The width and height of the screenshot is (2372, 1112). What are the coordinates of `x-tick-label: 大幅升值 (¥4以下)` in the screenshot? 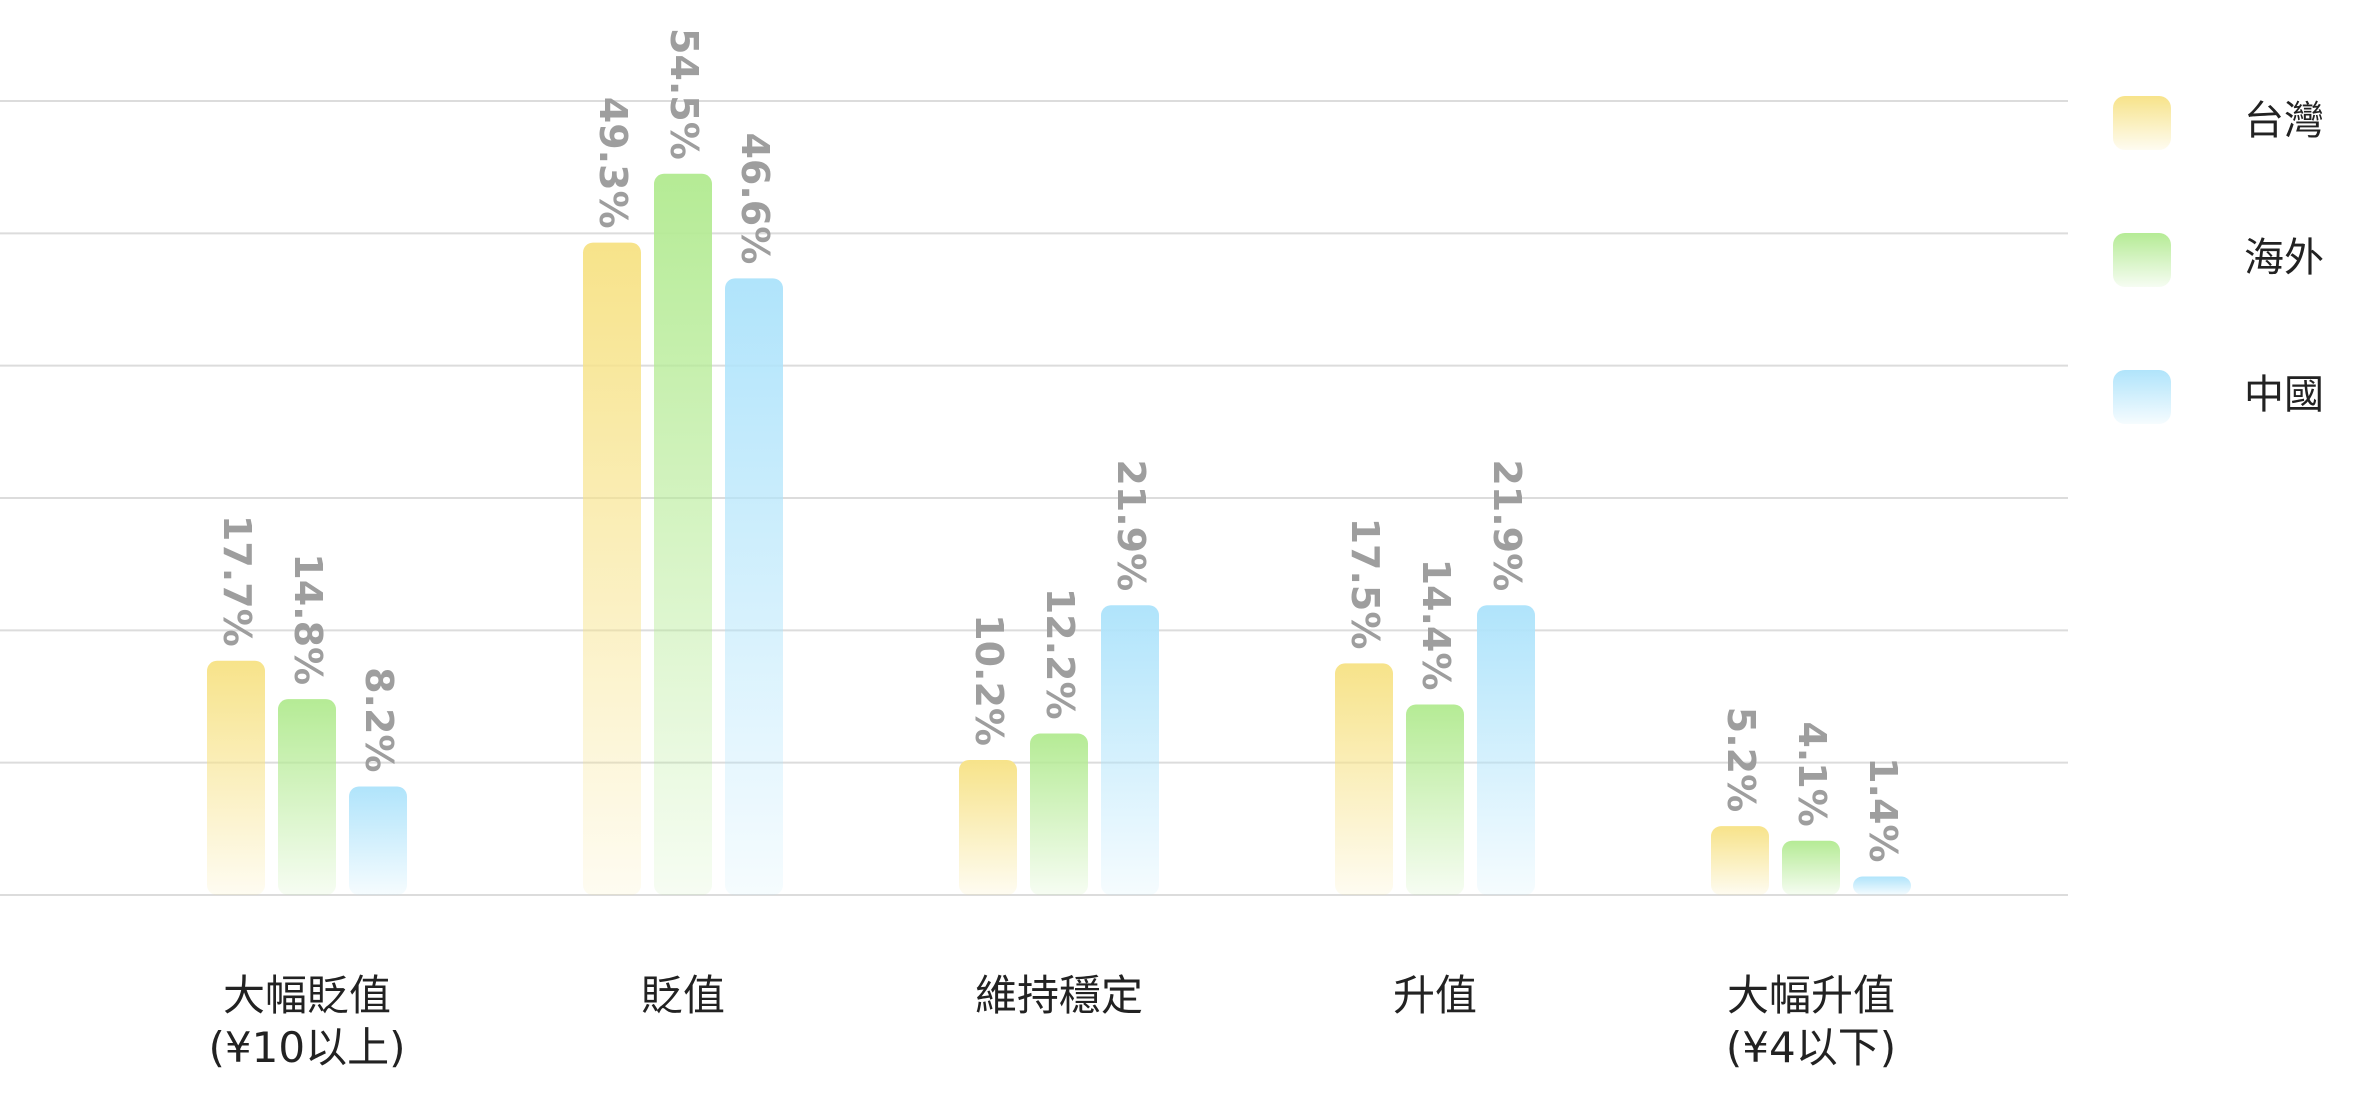 It's located at (1811, 1021).